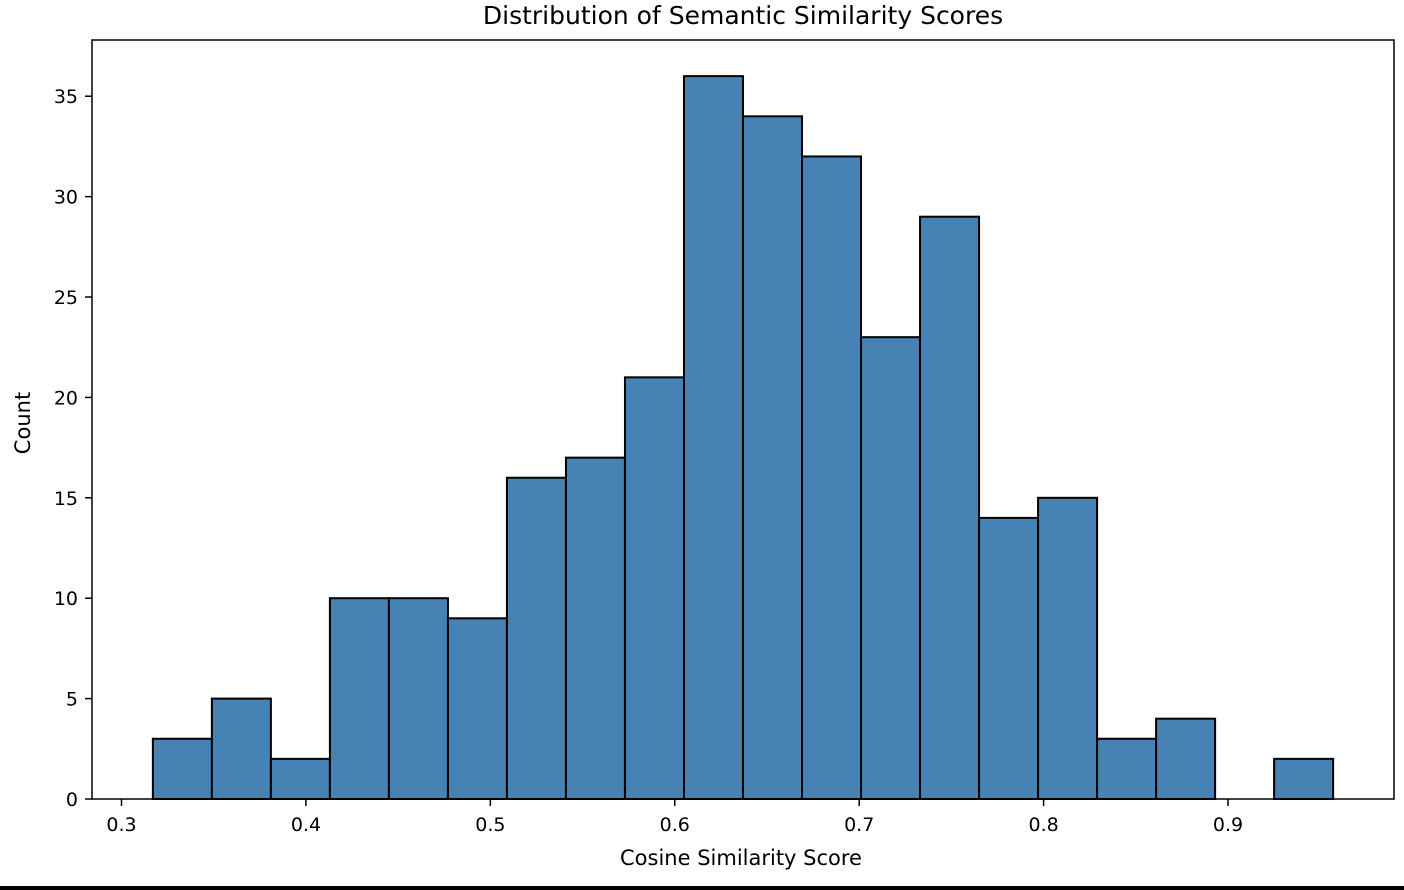 Image resolution: width=1404 pixels, height=890 pixels. What do you see at coordinates (73, 448) in the screenshot?
I see `y-axis-ticks: 0 5 10 15 20 25 30 35` at bounding box center [73, 448].